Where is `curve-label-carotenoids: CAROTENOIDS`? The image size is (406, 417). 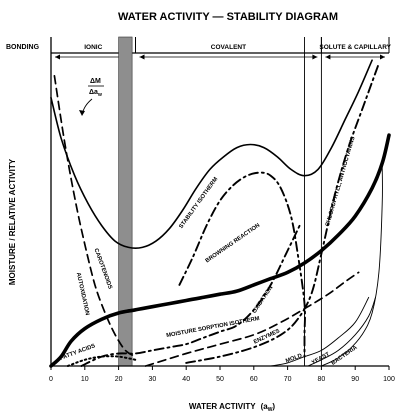
curve-label-carotenoids: CAROTENOIDS is located at coordinates (103, 269).